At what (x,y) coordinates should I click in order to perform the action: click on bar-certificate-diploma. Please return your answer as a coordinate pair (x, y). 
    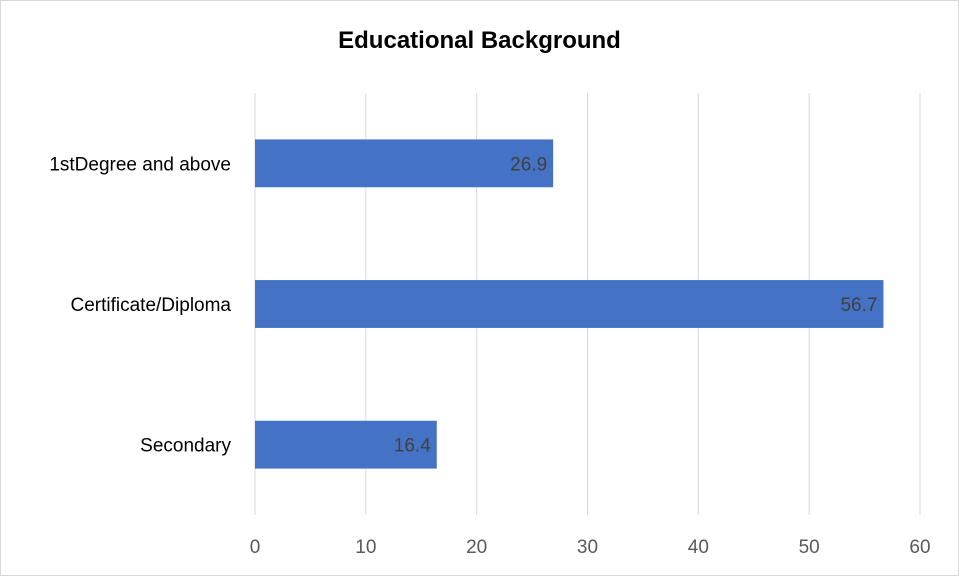
    Looking at the image, I should click on (569, 304).